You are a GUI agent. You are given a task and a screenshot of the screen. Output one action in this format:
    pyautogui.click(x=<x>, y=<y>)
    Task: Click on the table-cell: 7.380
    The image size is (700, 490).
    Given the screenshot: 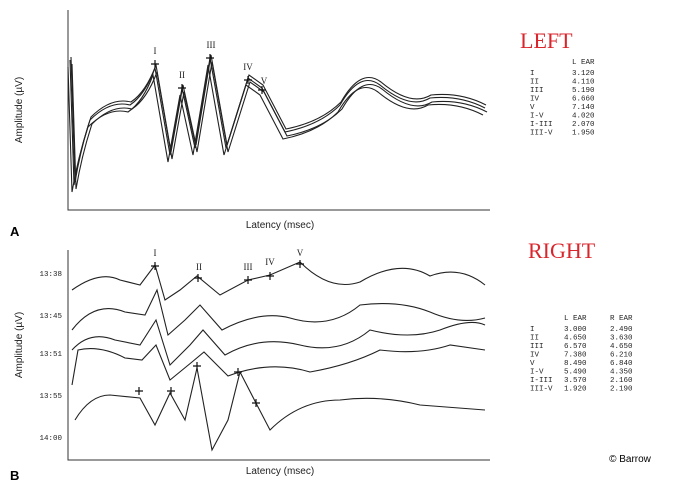 What is the action you would take?
    pyautogui.click(x=575, y=356)
    